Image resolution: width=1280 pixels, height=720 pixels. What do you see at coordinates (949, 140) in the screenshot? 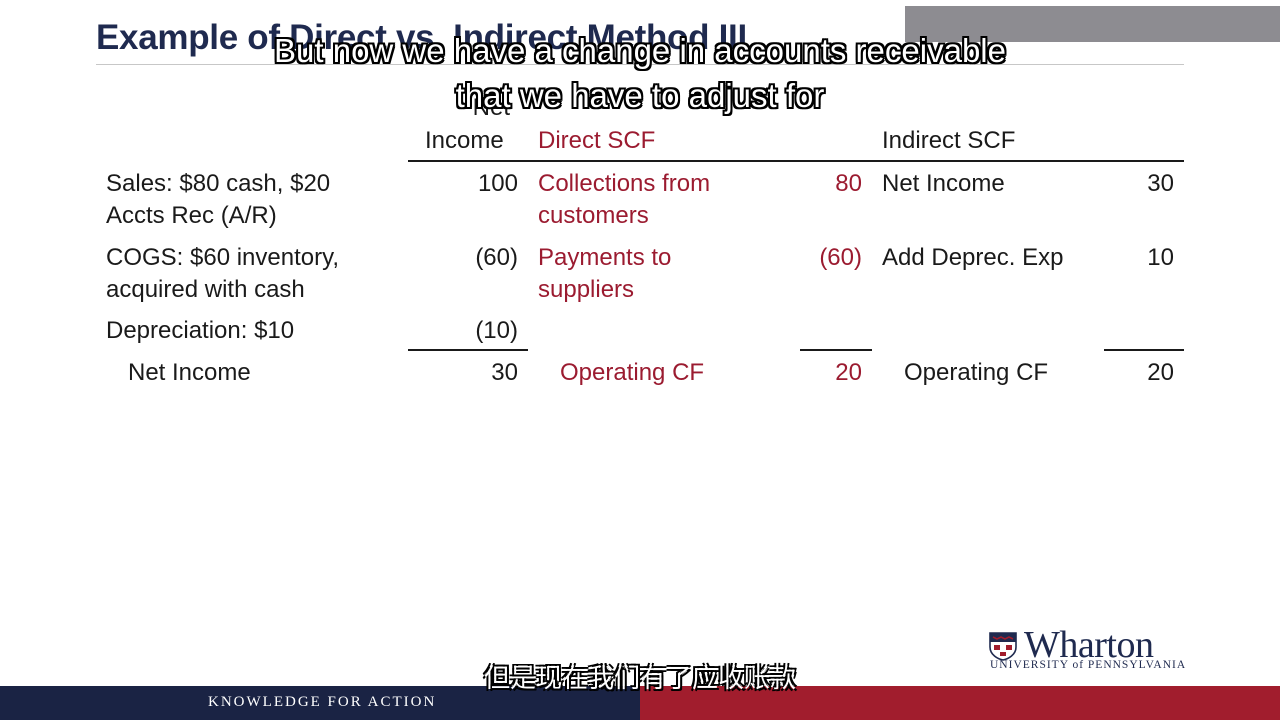
I see `indirect-scf-header: Indirect SCF` at bounding box center [949, 140].